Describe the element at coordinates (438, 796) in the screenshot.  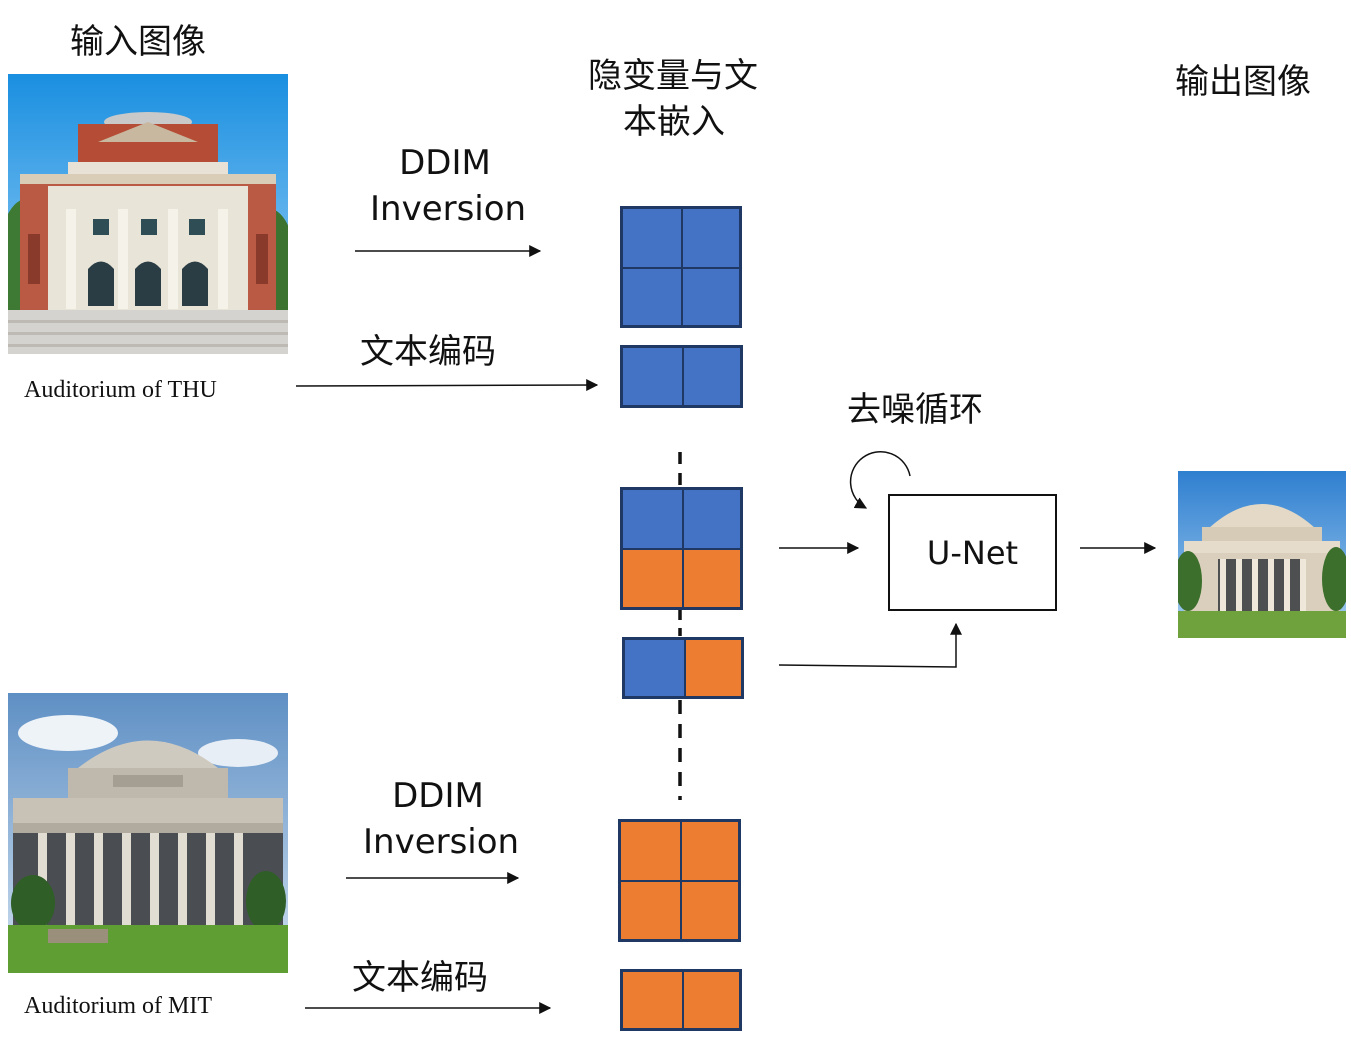
I see `ddim-inversion-bottom-line1: DDIM` at that location.